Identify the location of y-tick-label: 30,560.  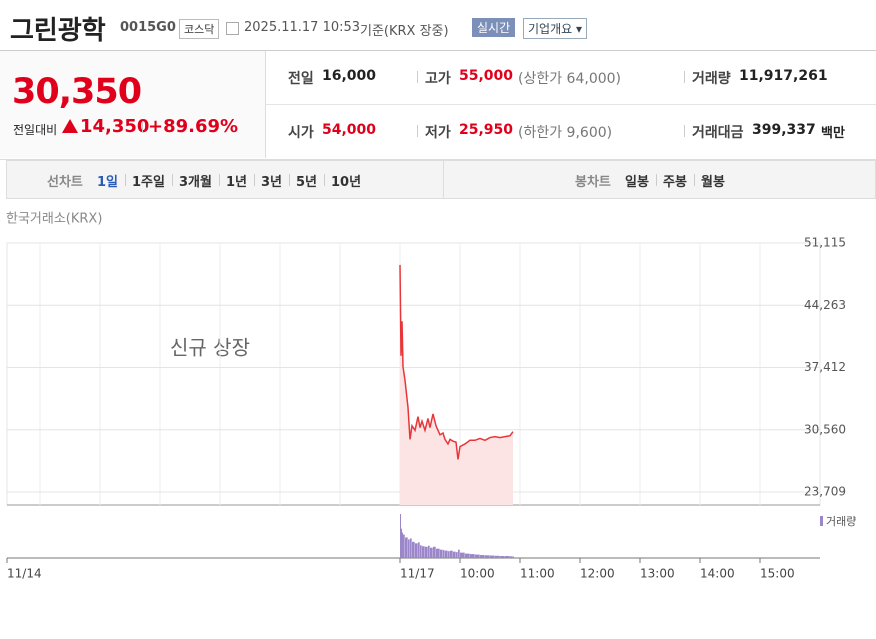
(825, 429).